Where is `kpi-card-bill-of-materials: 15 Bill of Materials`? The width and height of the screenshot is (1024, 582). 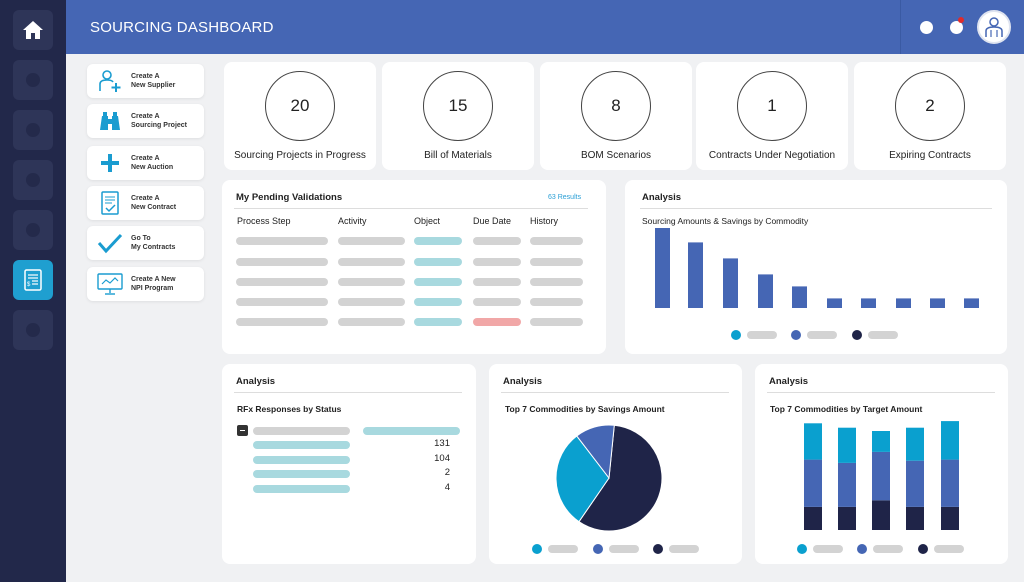 kpi-card-bill-of-materials: 15 Bill of Materials is located at coordinates (458, 116).